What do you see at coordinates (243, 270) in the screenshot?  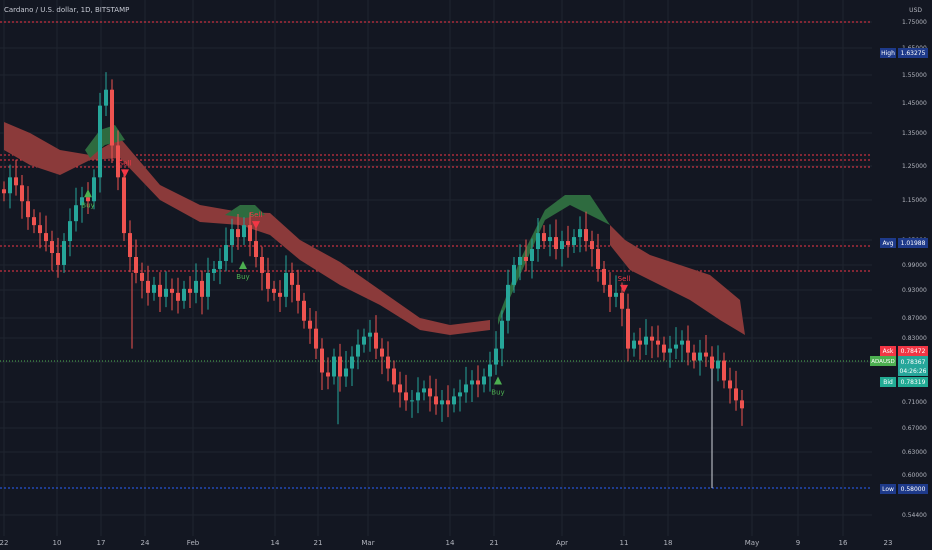 I see `buy-signal: Buy` at bounding box center [243, 270].